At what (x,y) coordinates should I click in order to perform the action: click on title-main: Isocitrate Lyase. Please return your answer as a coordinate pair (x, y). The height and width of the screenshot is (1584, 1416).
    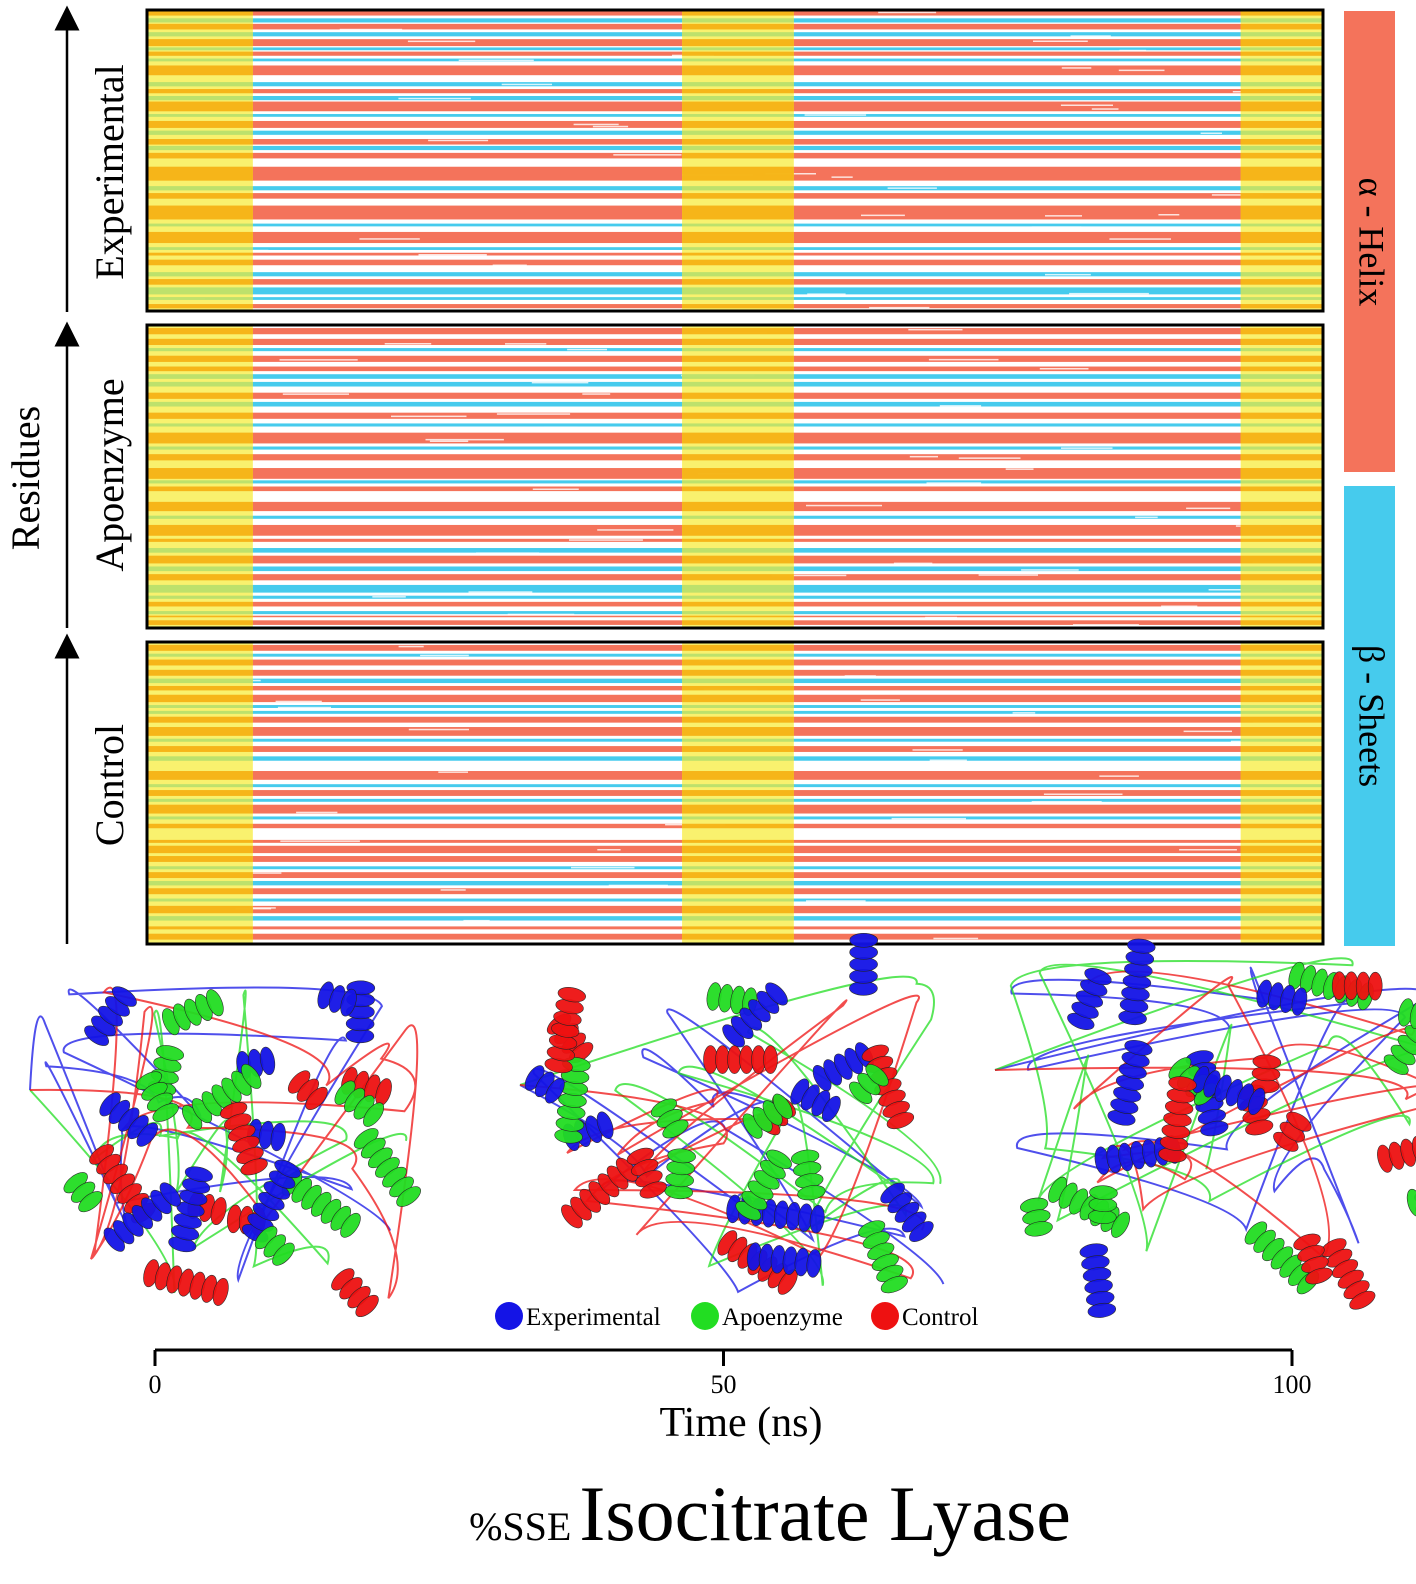
    Looking at the image, I should click on (825, 1513).